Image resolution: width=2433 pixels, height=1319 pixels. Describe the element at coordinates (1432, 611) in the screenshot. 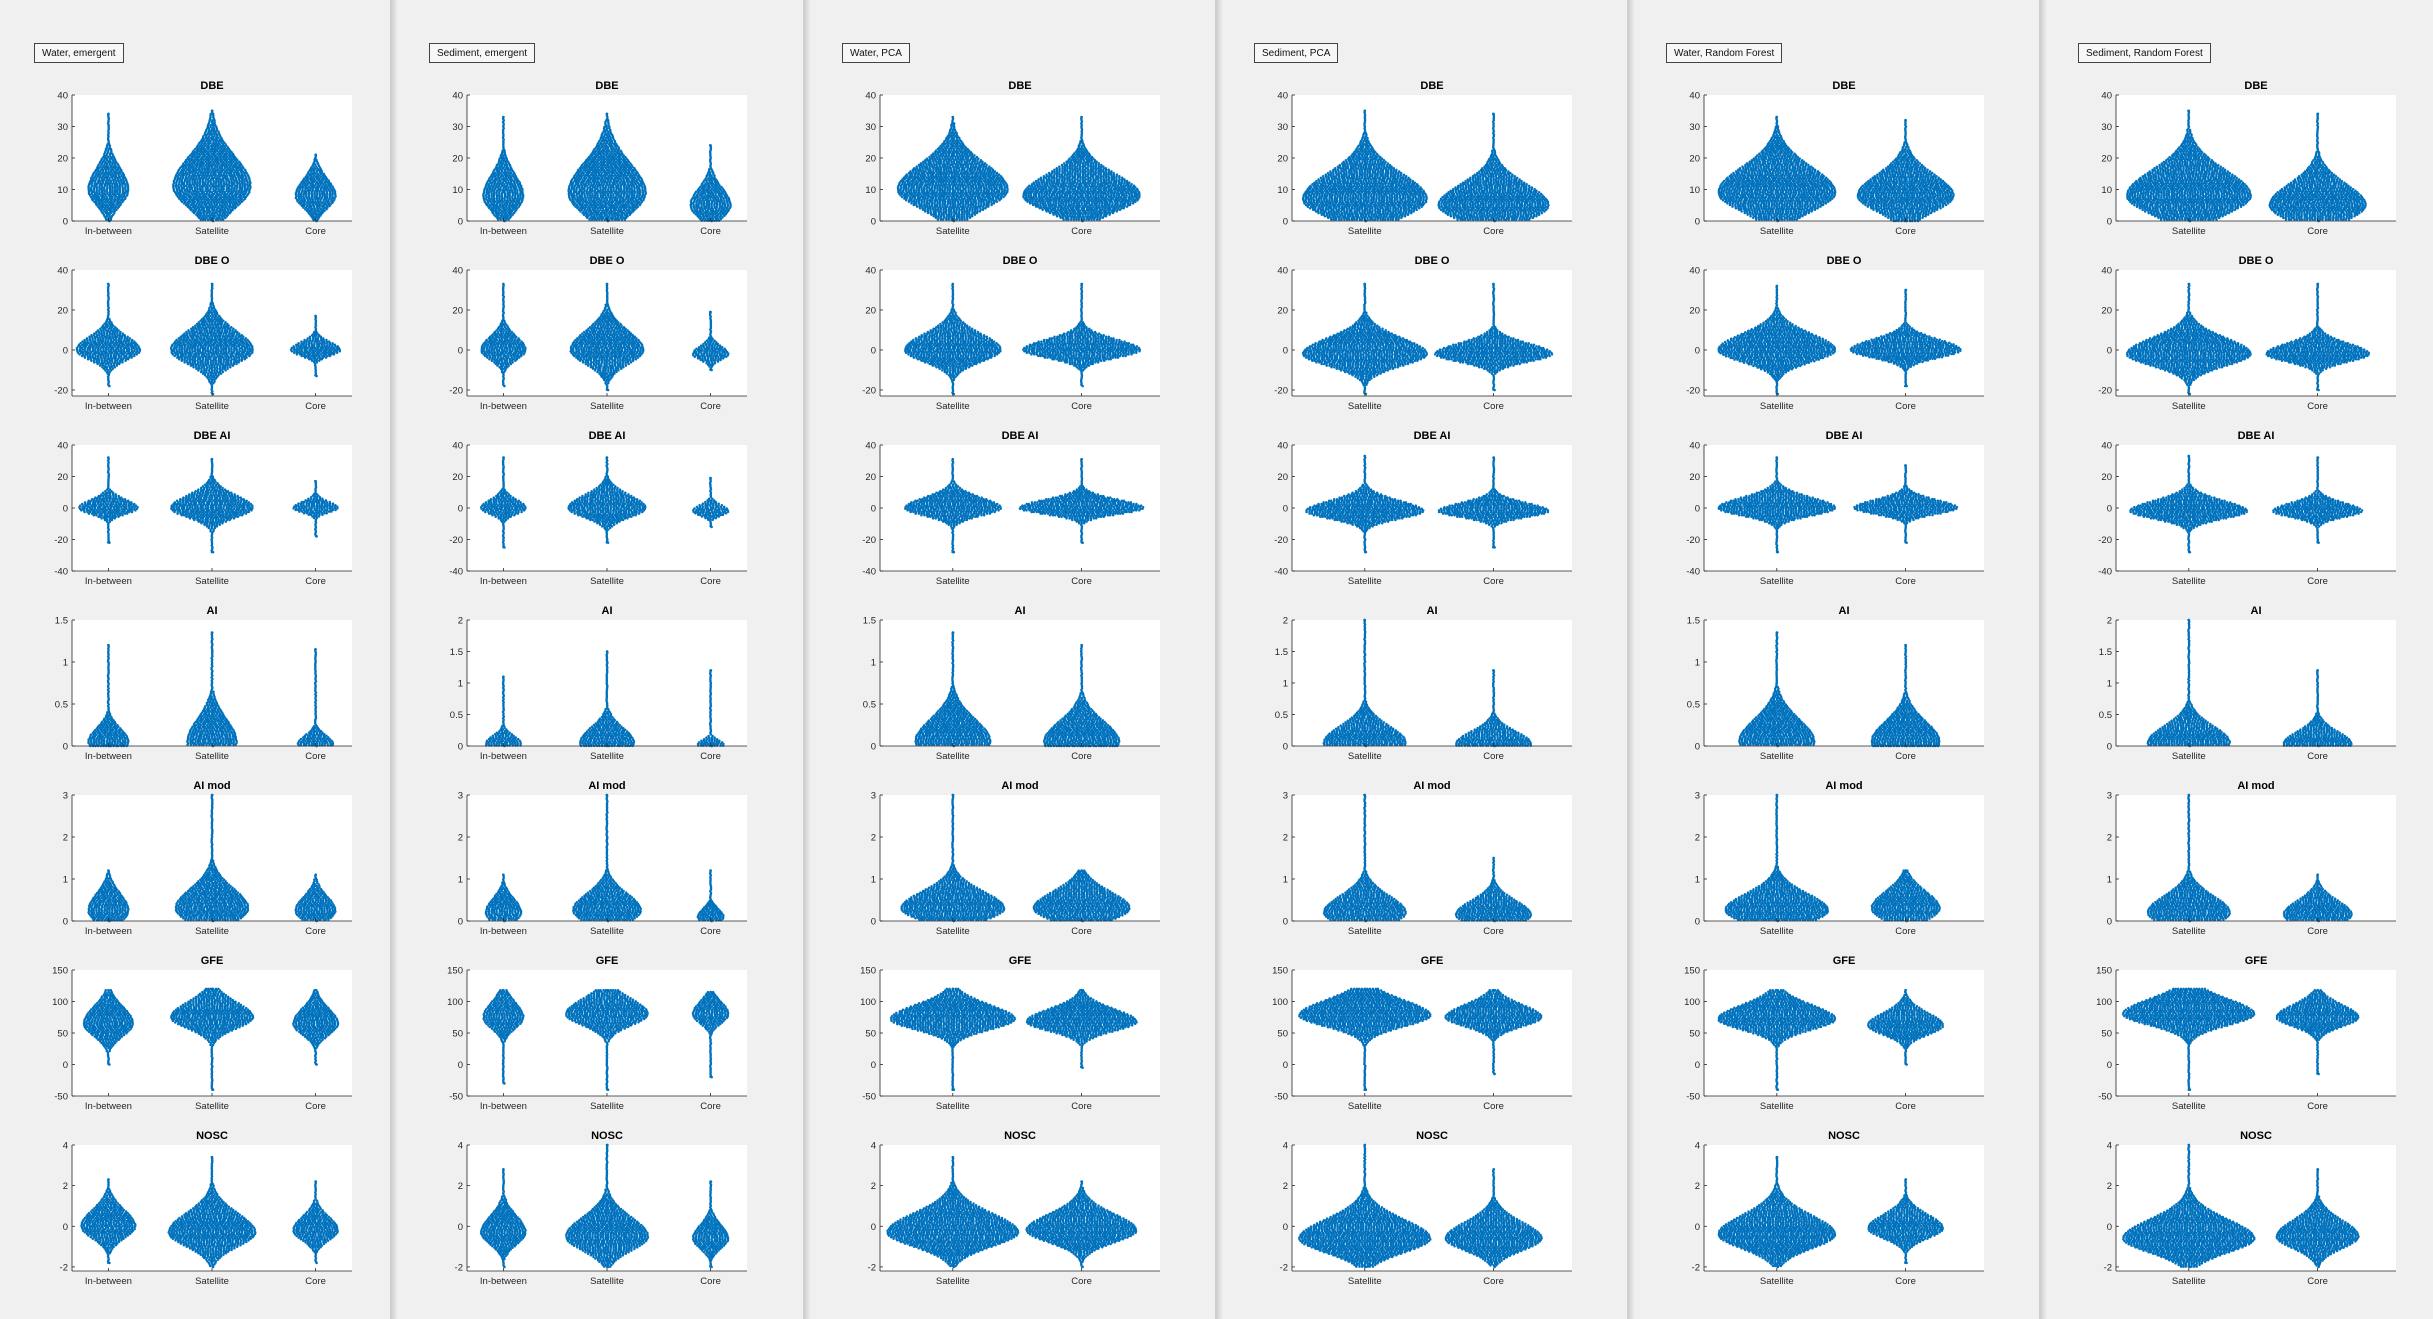

I see `panel-title: AI` at that location.